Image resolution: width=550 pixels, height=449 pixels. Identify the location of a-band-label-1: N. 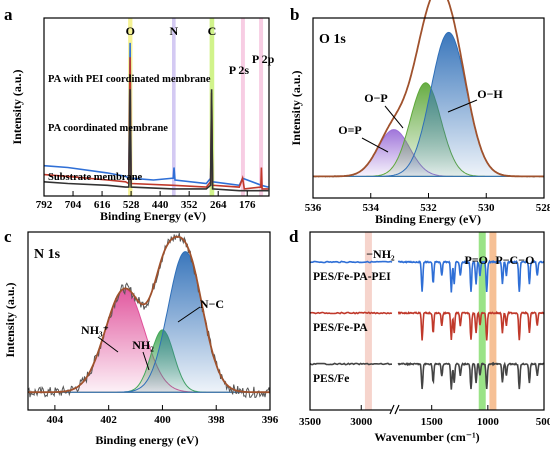
(173, 31).